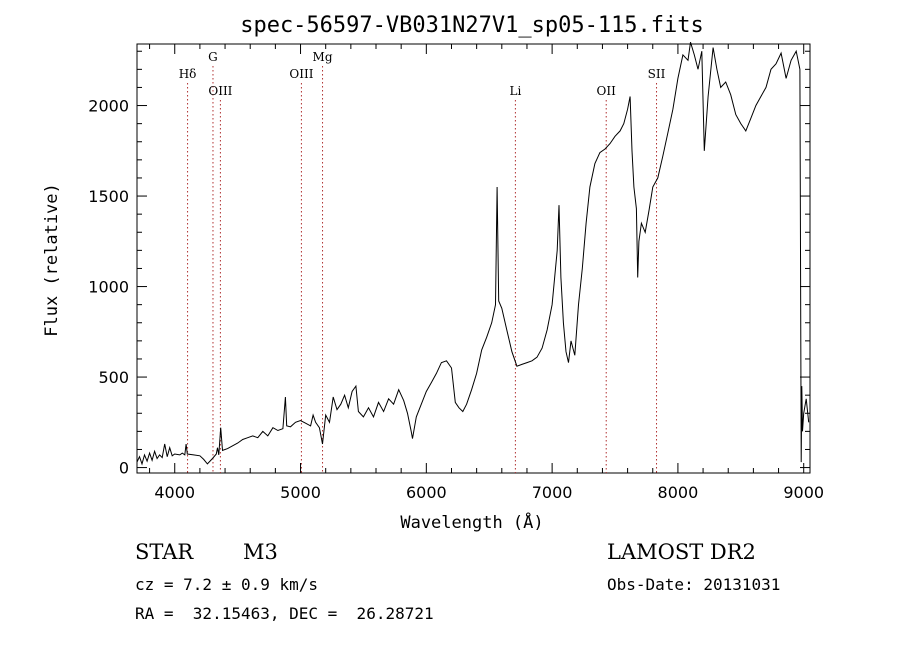 The height and width of the screenshot is (649, 900). What do you see at coordinates (472, 25) in the screenshot?
I see `chart-title: spec-56597-VB031N27V1_sp05-115.fits` at bounding box center [472, 25].